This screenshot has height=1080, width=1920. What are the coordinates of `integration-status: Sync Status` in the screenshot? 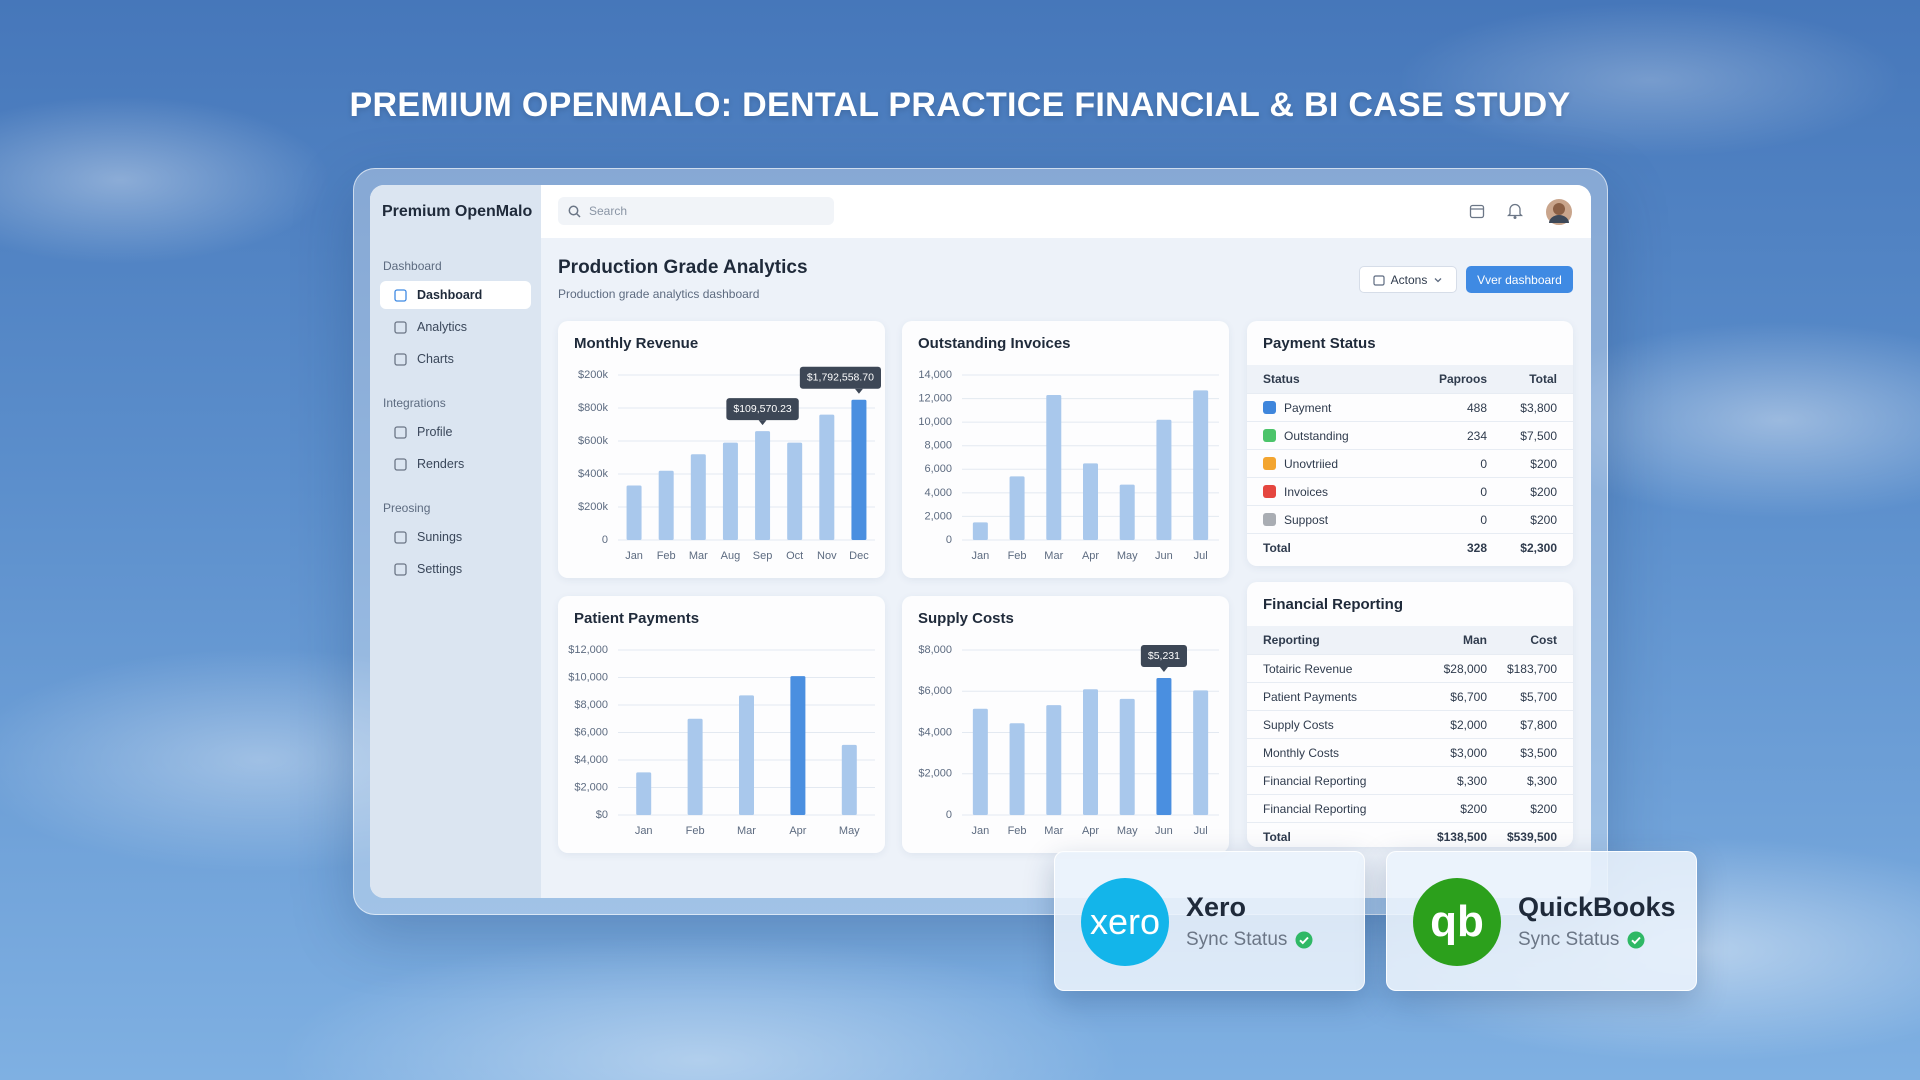 It's located at (1249, 940).